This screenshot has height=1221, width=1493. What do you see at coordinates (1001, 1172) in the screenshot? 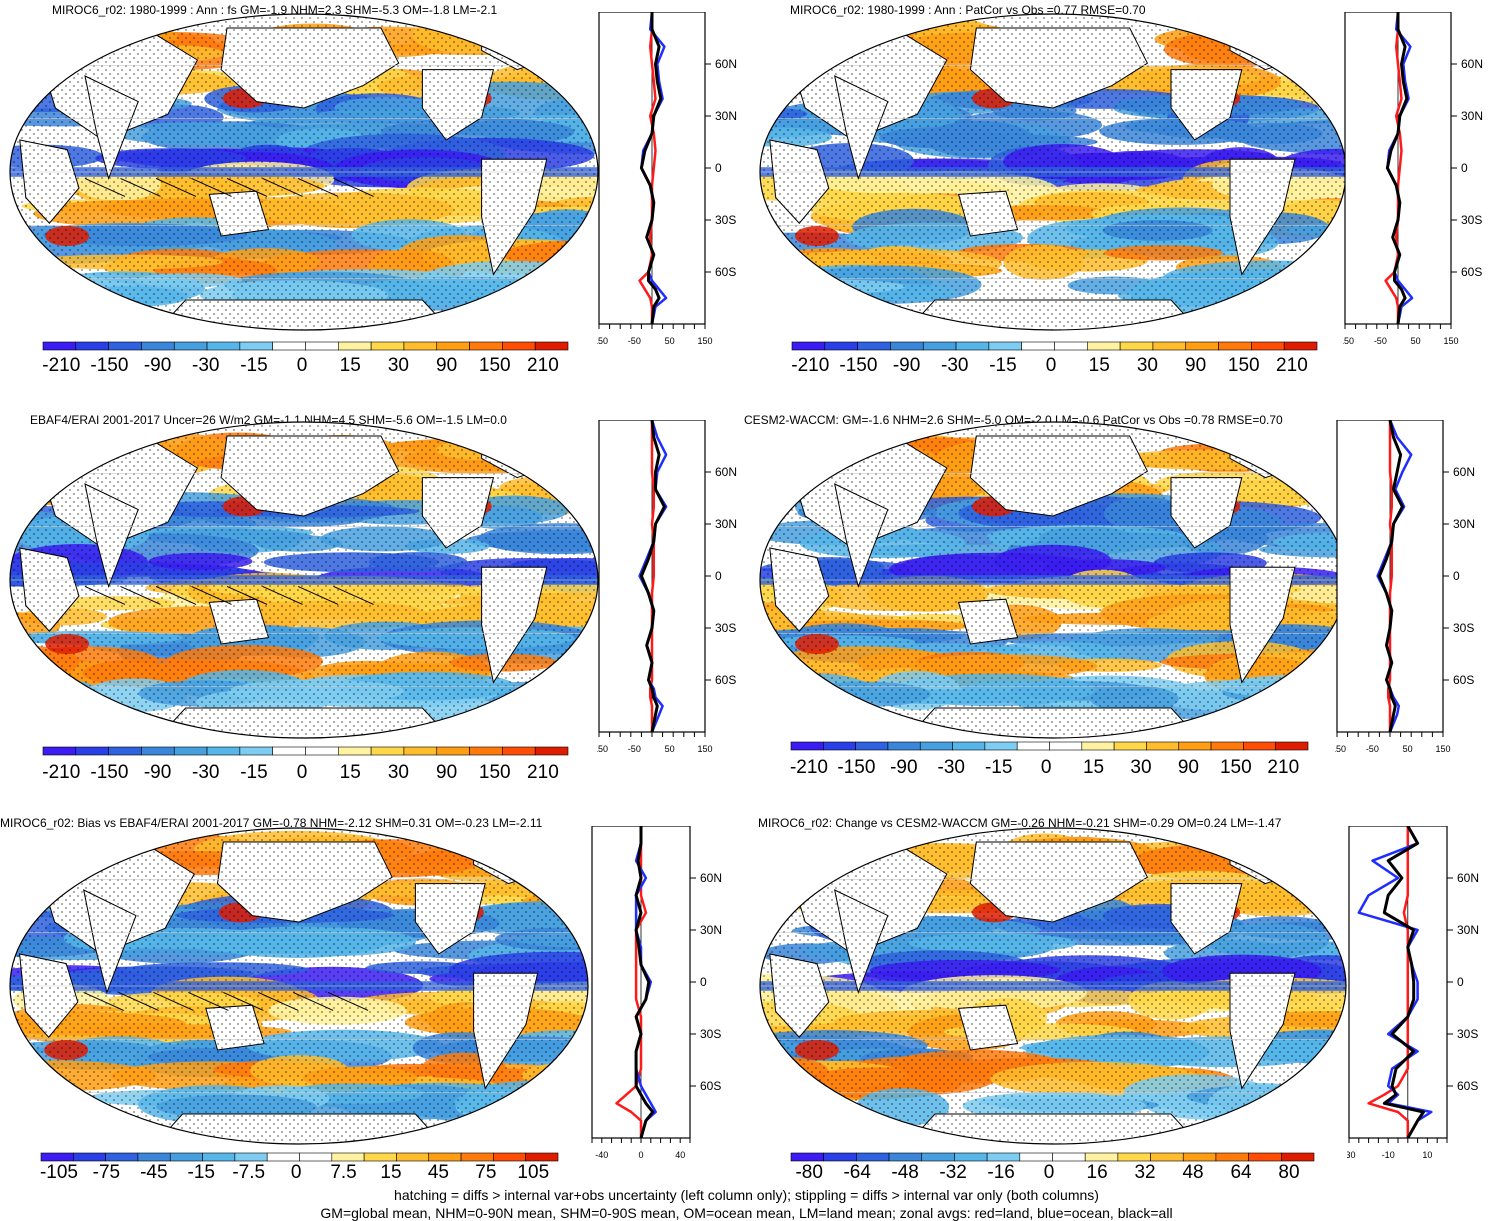
I see `colorbar-tick-label: -16` at bounding box center [1001, 1172].